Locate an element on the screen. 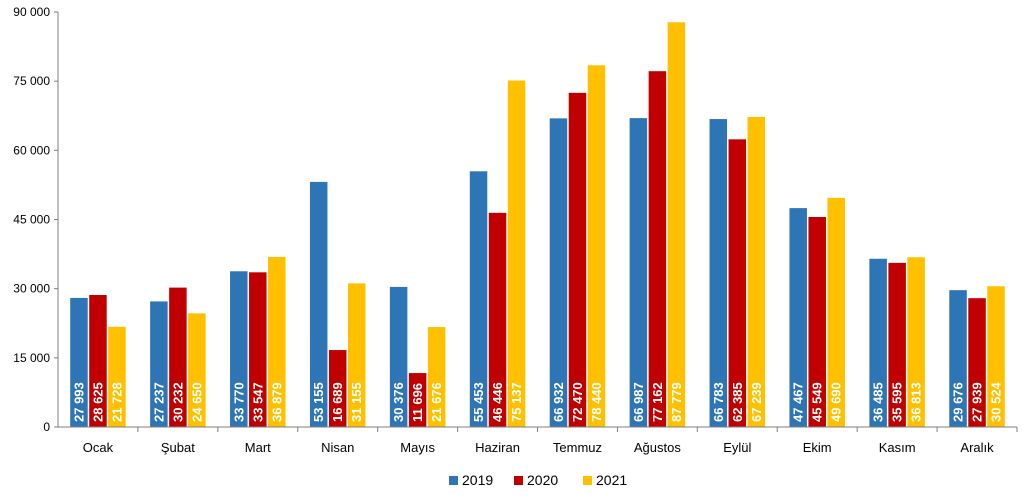  y-tick-label: 60 000 is located at coordinates (31, 150).